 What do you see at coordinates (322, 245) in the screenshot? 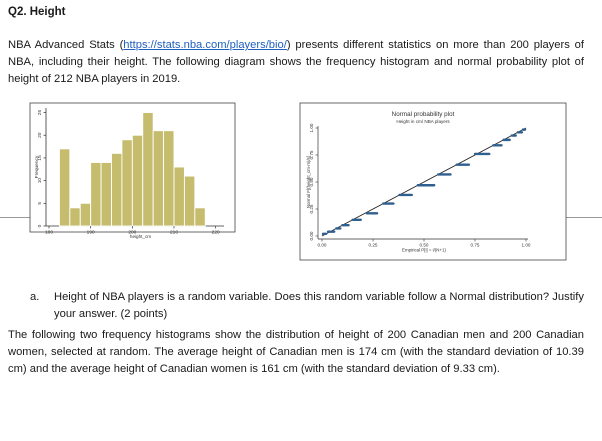
I see `probability-plot-x-tick-label: 0.00` at bounding box center [322, 245].